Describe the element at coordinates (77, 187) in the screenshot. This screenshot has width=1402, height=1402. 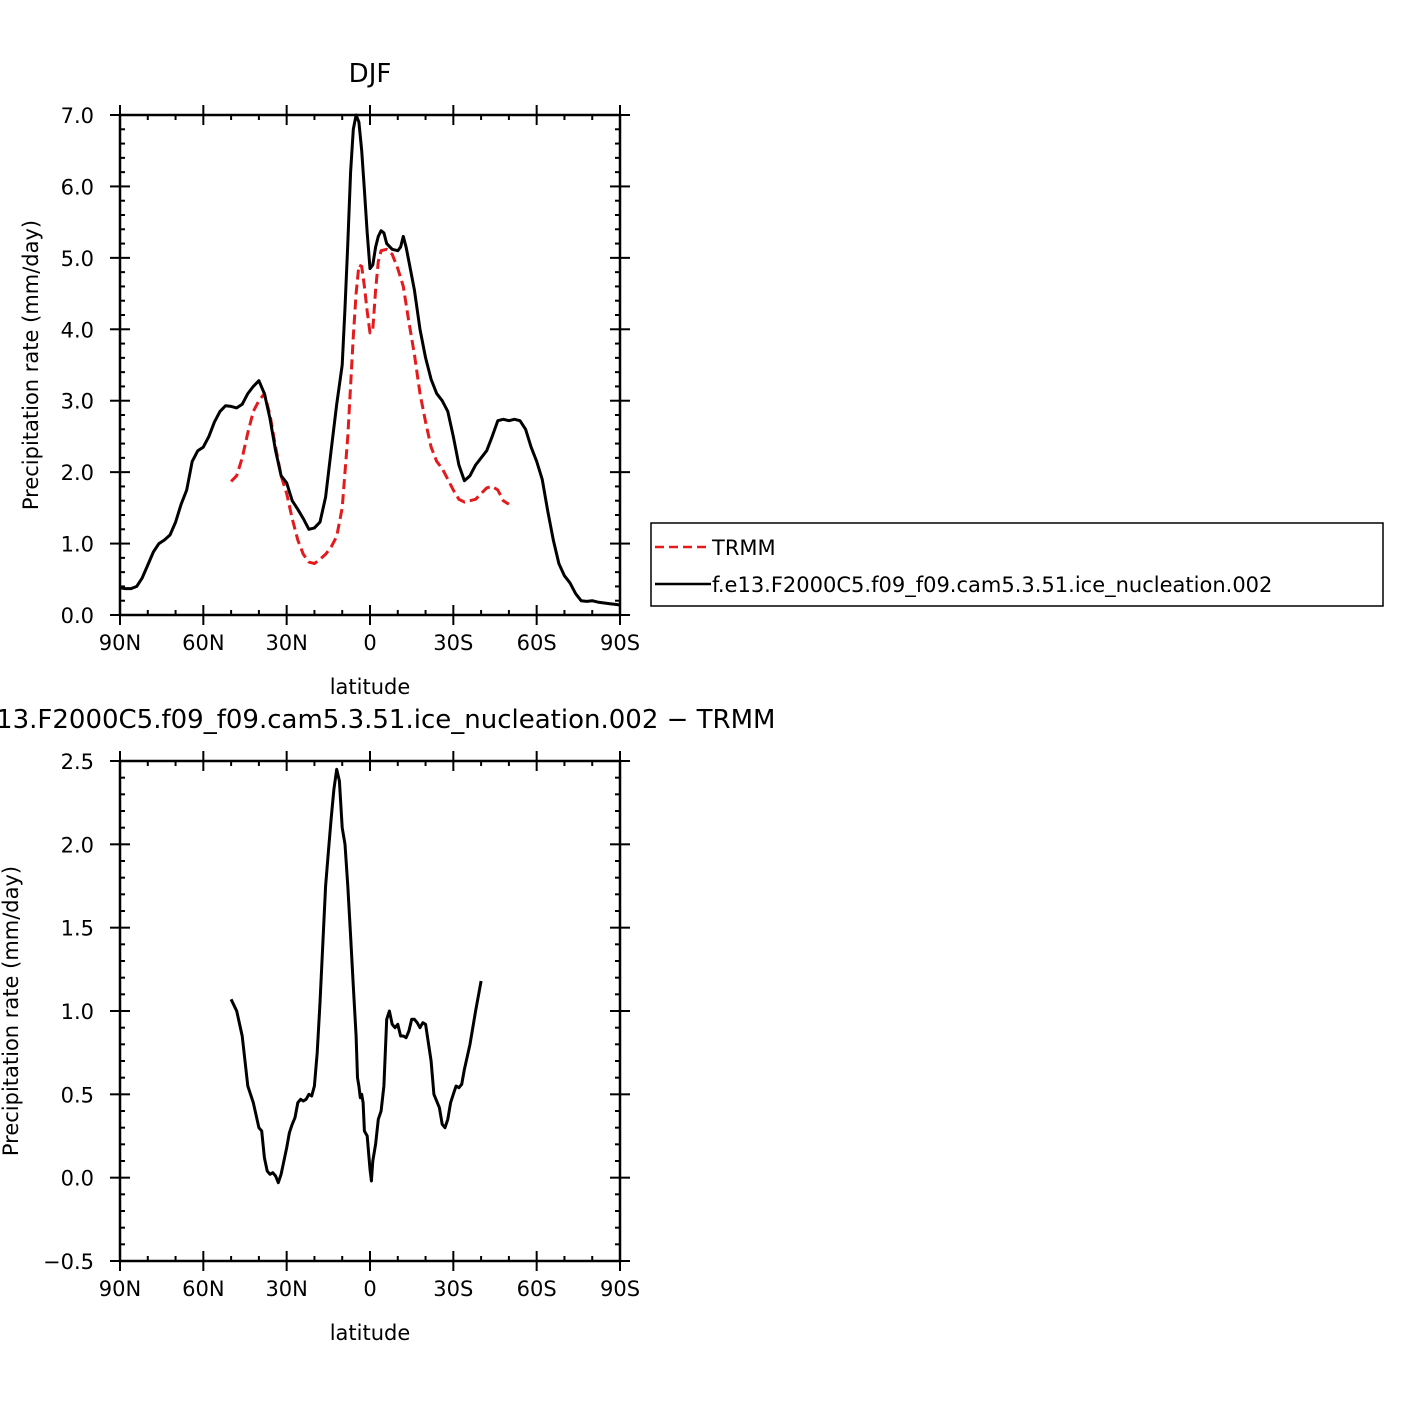
I see `y-tick-label: 6.0` at that location.